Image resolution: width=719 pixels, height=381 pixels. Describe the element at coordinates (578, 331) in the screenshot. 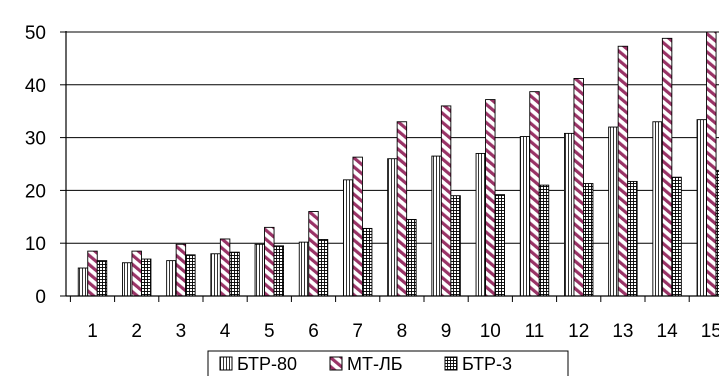

I see `x-tick-label: 12` at that location.